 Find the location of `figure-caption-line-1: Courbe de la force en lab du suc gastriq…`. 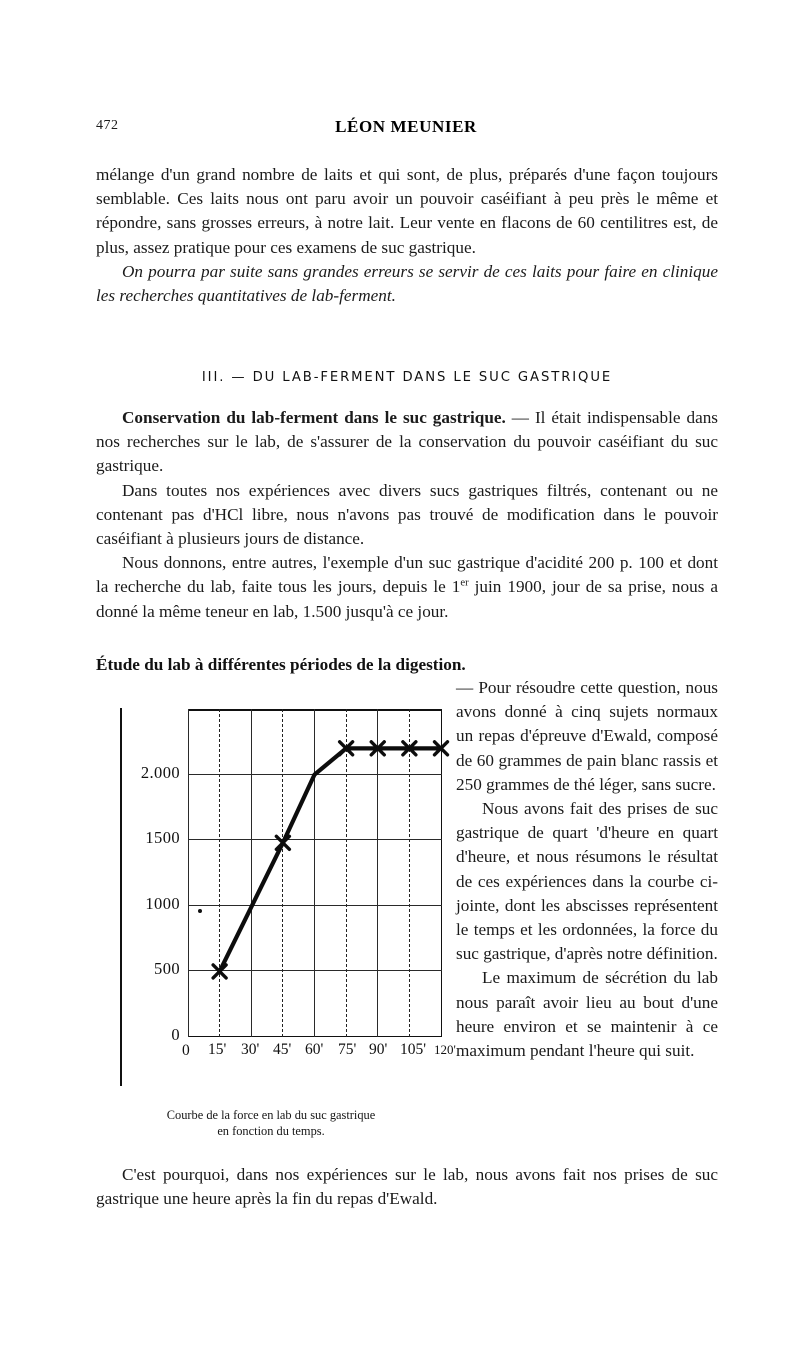

figure-caption-line-1: Courbe de la force en lab du suc gastriq… is located at coordinates (271, 1115).